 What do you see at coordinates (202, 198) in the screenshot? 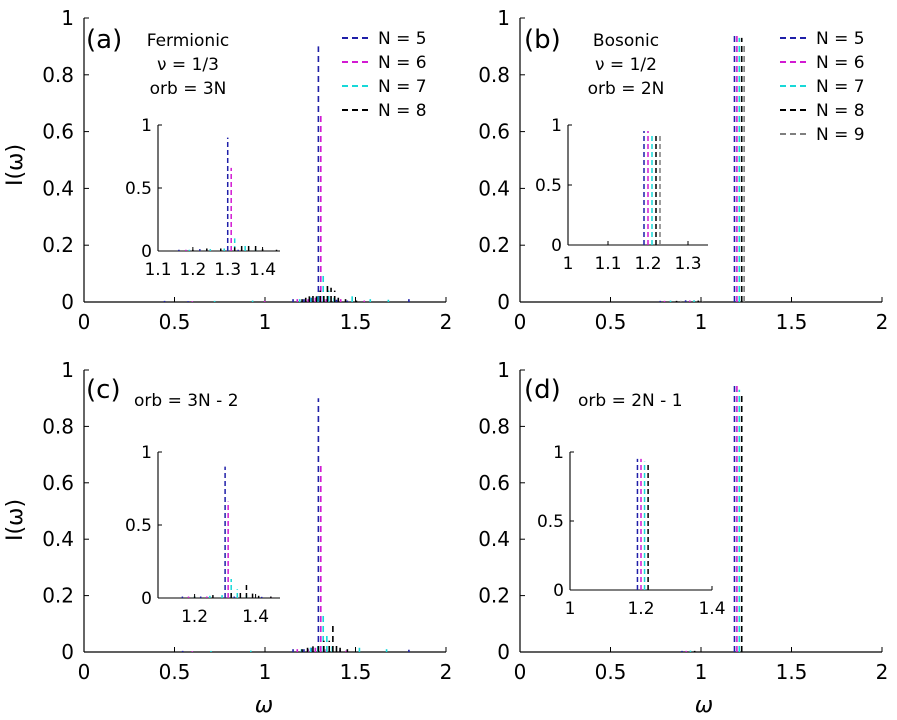
I see `inset-a: 1.1 1.2 1.3 1.4 0 0.5 1` at bounding box center [202, 198].